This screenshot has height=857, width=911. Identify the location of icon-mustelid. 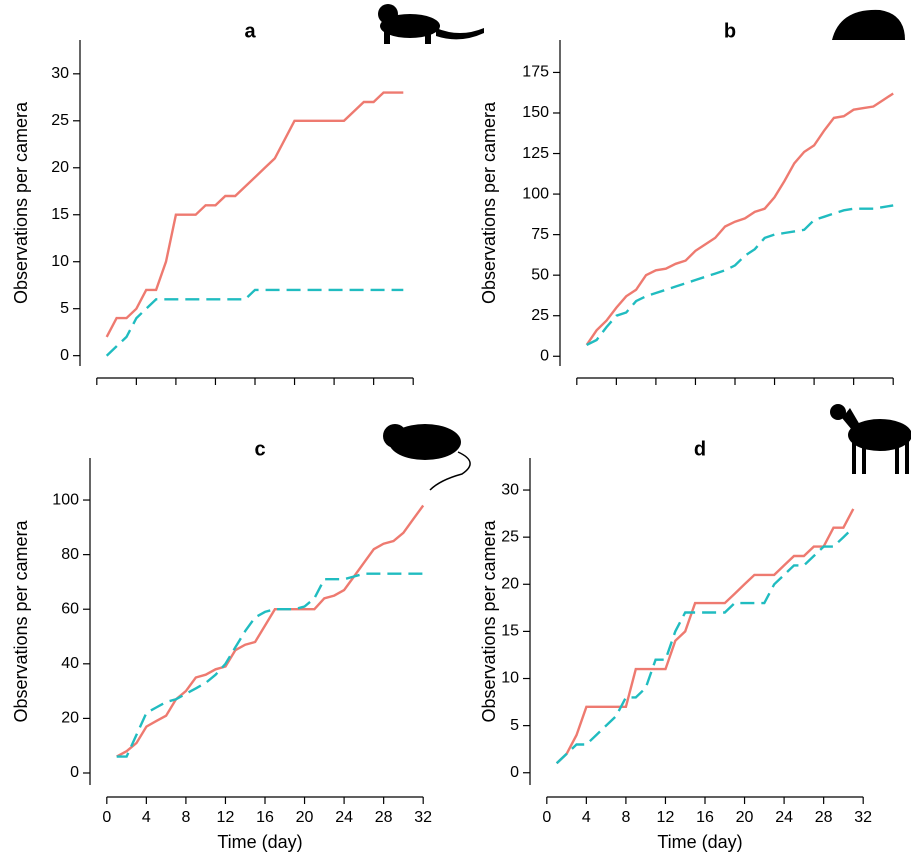
(431, 24).